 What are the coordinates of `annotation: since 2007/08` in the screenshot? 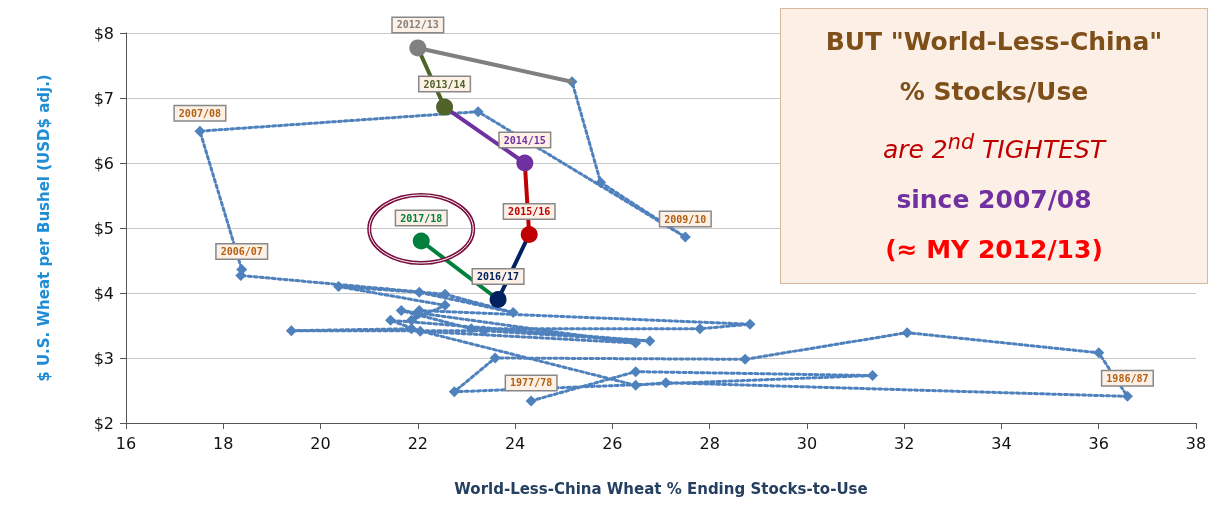 It's located at (994, 200).